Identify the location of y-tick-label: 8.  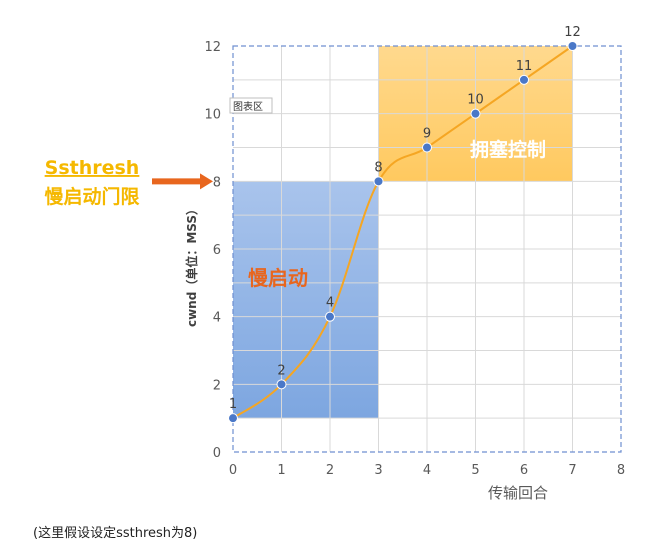
(217, 182).